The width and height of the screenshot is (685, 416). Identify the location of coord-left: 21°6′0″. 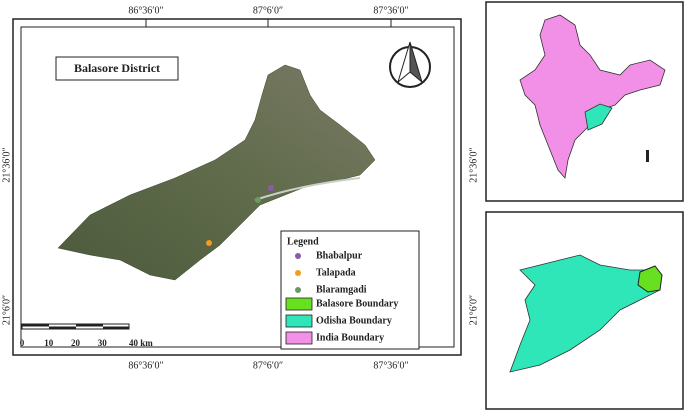
(6, 310).